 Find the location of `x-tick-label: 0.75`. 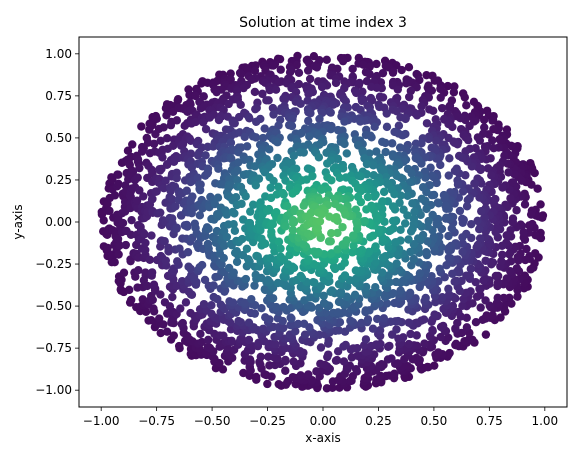

x-tick-label: 0.75 is located at coordinates (489, 421).